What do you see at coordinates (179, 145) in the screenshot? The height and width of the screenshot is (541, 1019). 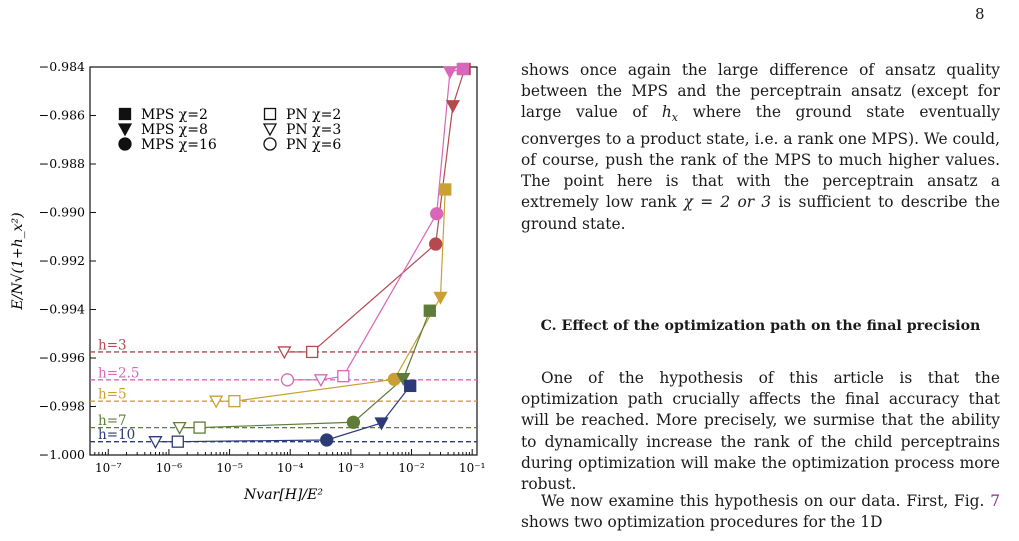 I see `legend-label: MPS χ=16` at bounding box center [179, 145].